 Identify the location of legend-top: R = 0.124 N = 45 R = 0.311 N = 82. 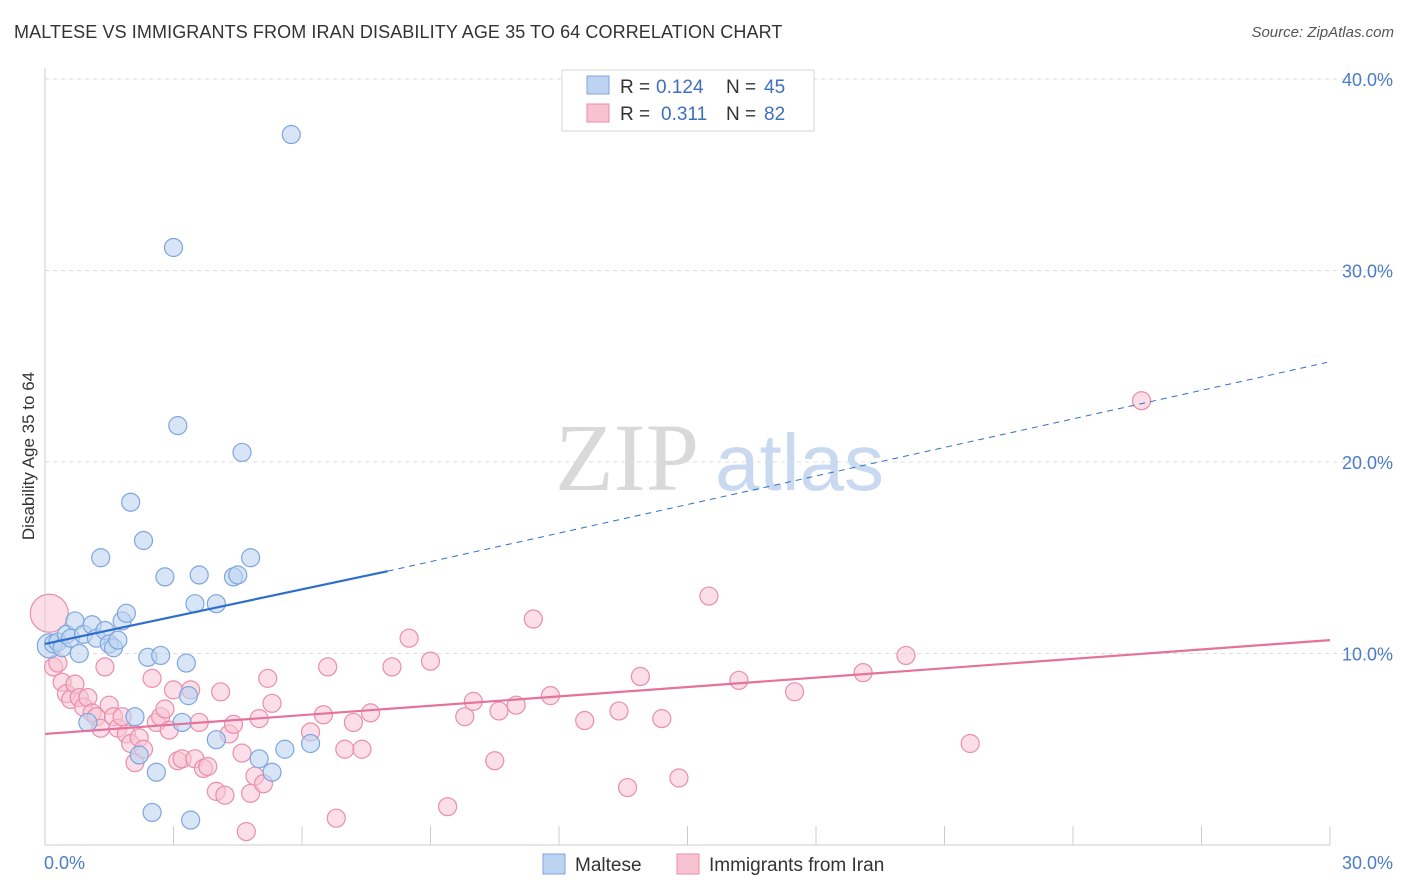
(688, 100).